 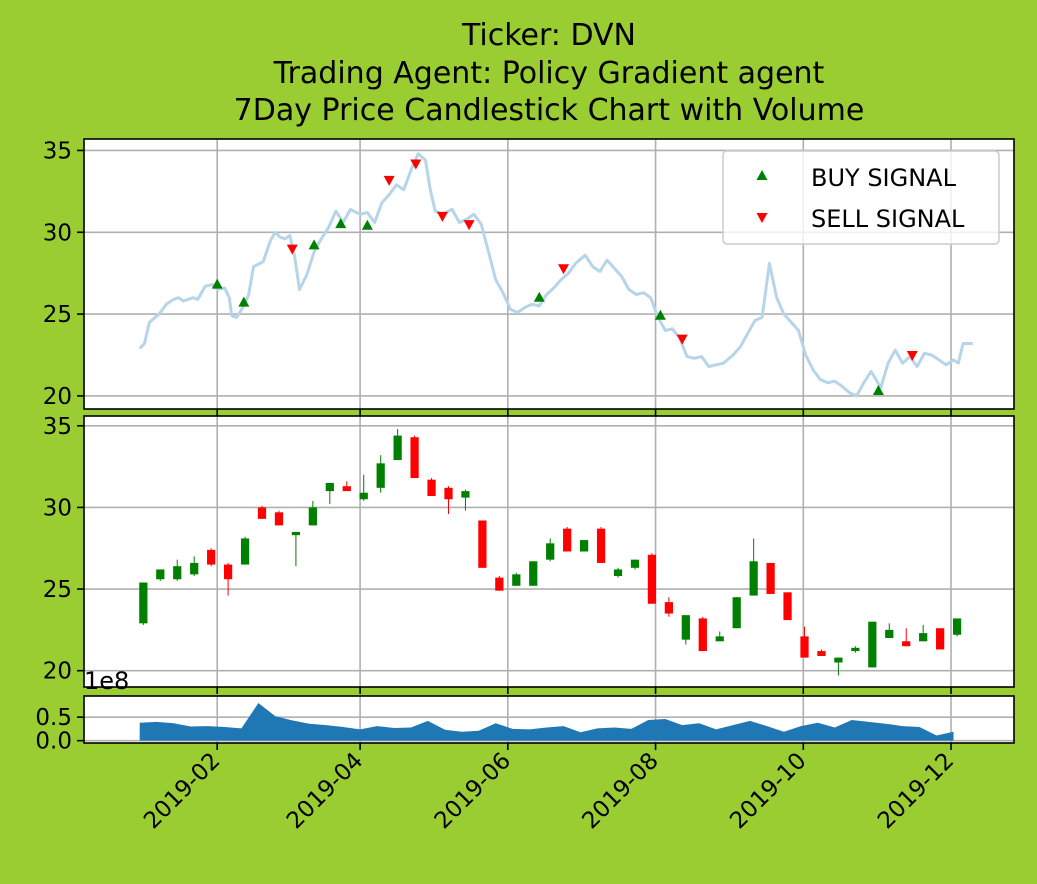 What do you see at coordinates (861, 197) in the screenshot?
I see `legend: BUY SIGNAL SELL SIGNAL` at bounding box center [861, 197].